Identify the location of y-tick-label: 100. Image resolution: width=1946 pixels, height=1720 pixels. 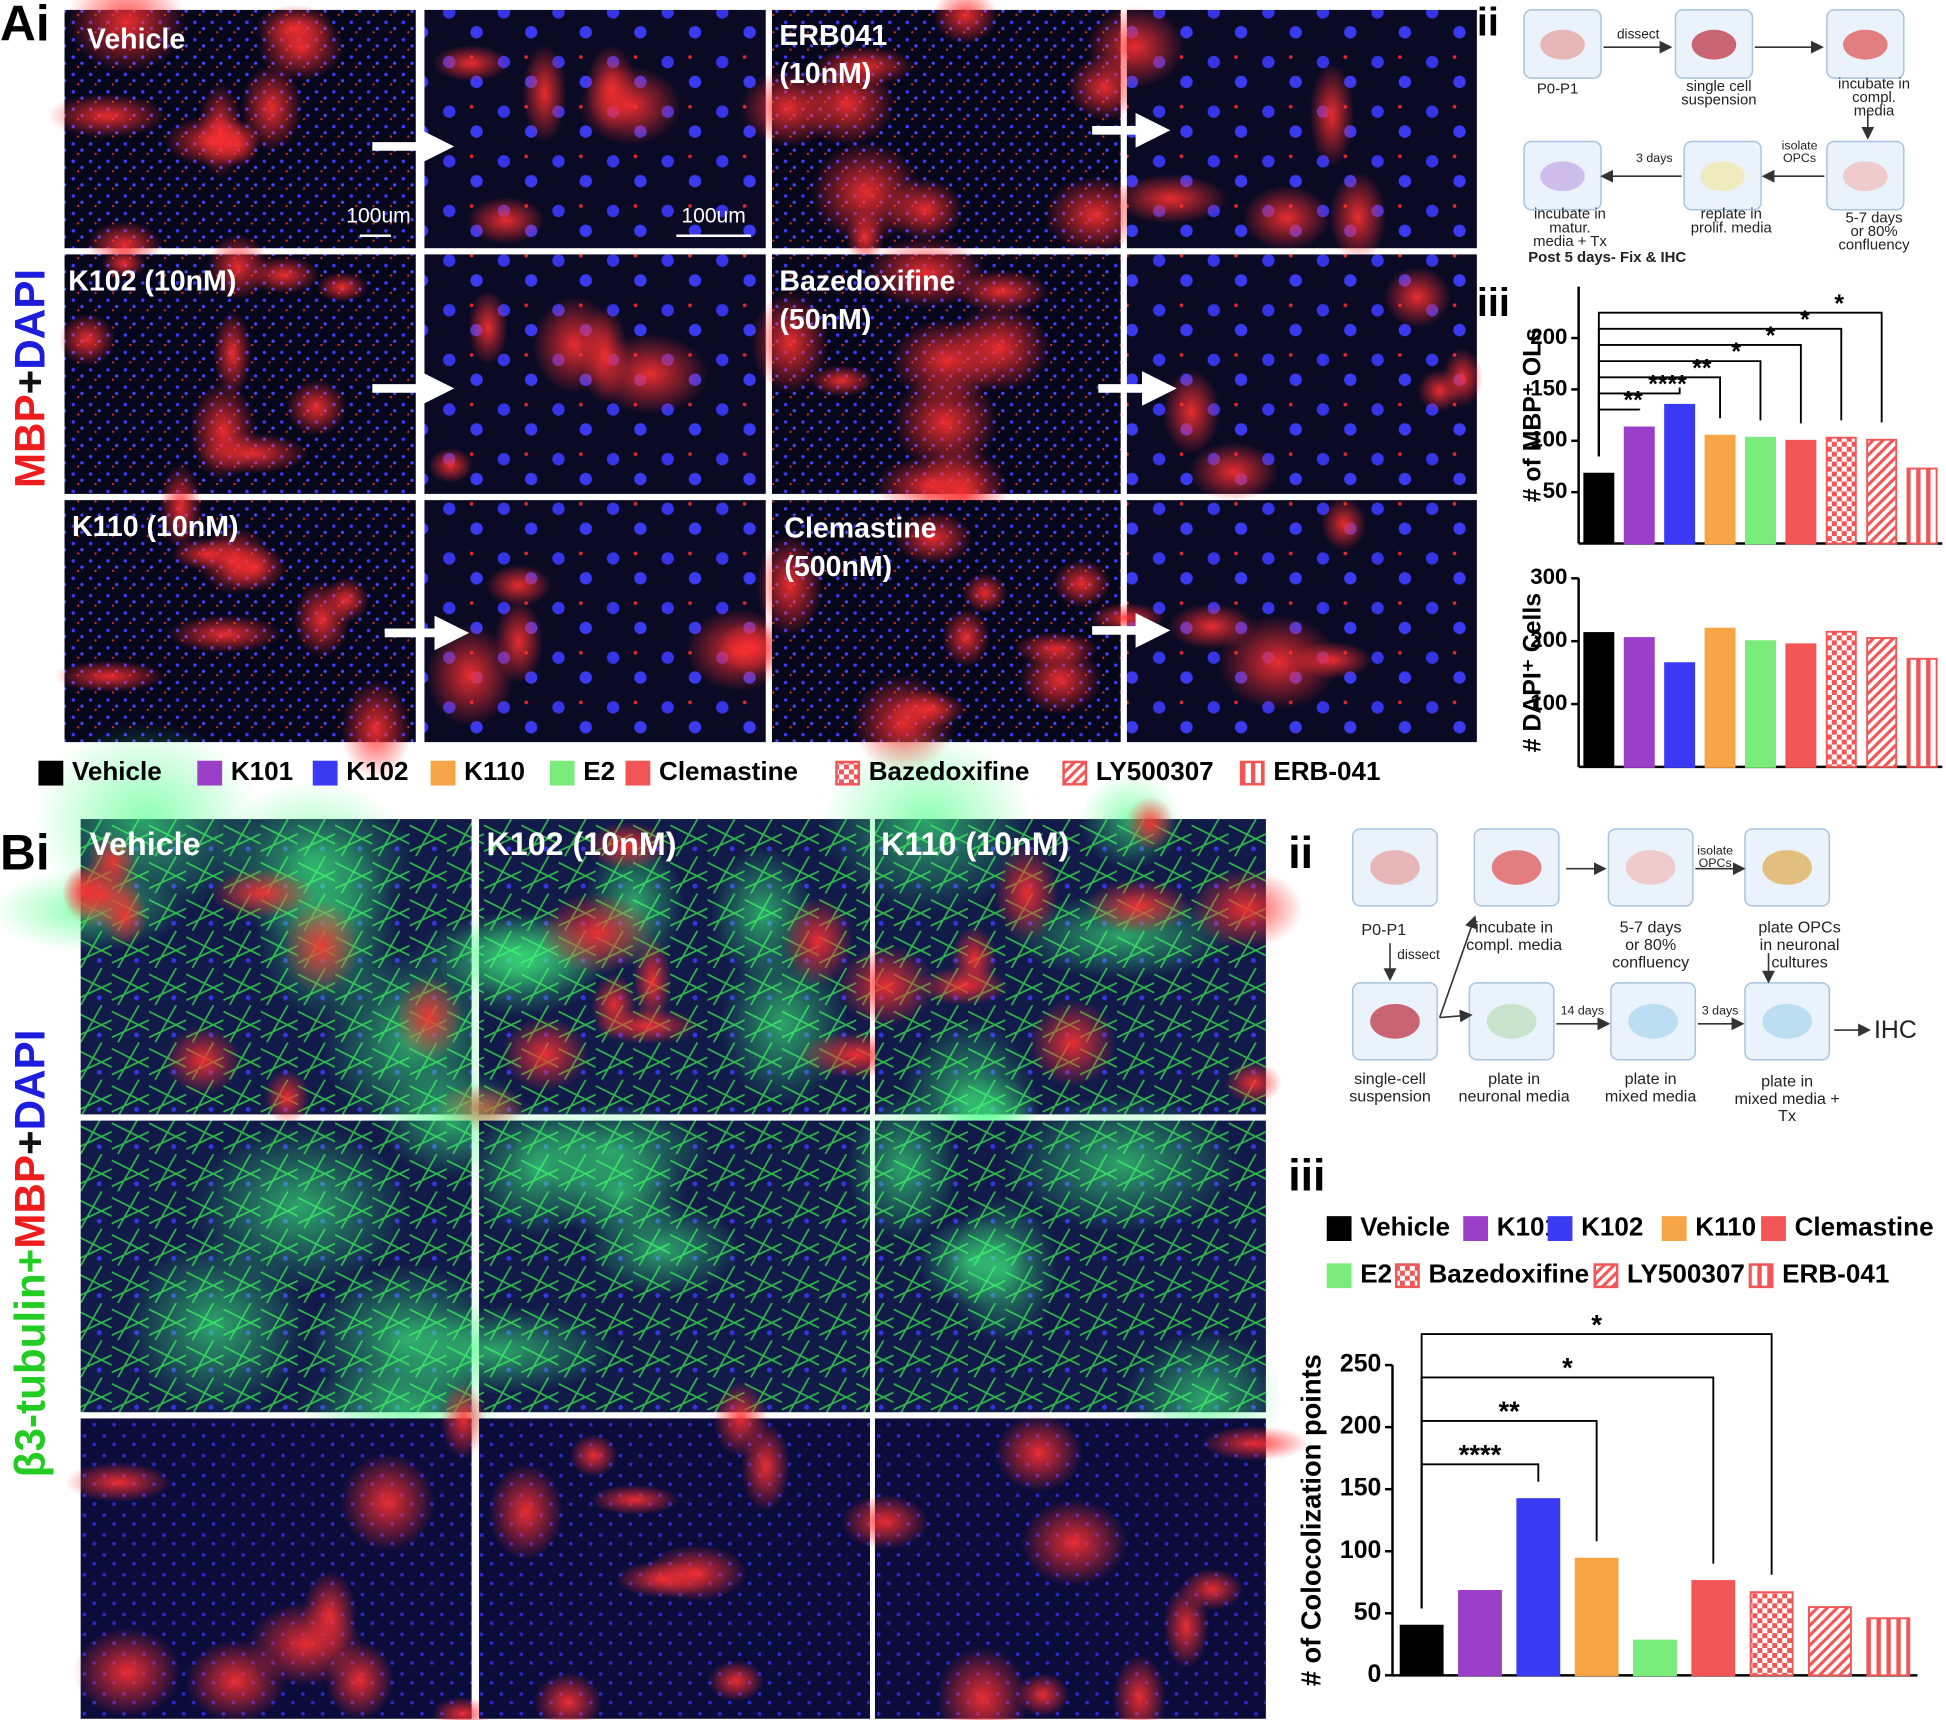
(1360, 1550).